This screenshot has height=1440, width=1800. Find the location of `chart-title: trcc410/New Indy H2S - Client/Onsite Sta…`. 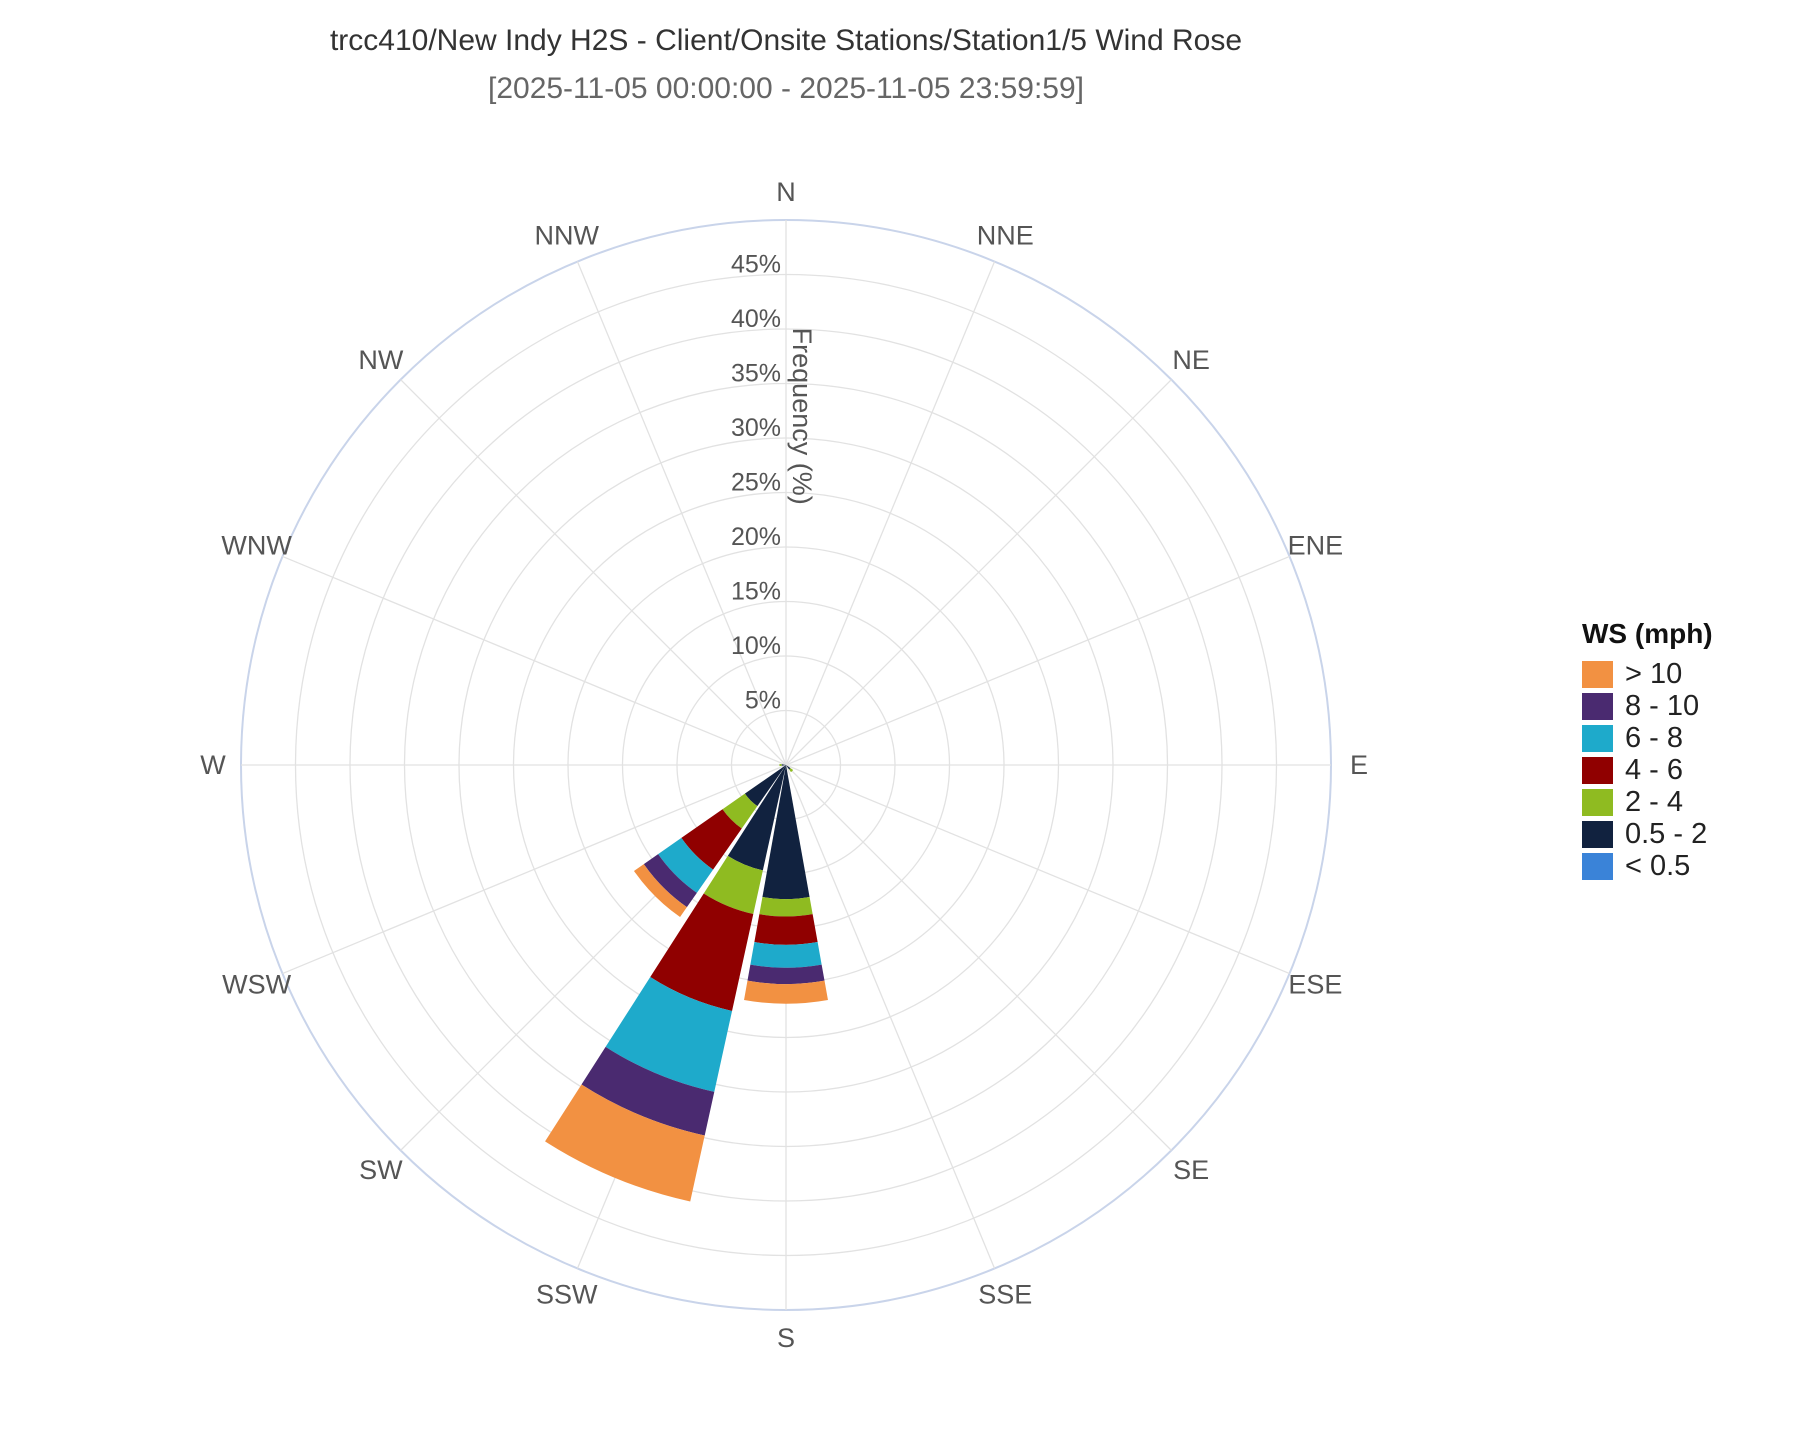

chart-title: trcc410/New Indy H2S - Client/Onsite Sta… is located at coordinates (786, 40).